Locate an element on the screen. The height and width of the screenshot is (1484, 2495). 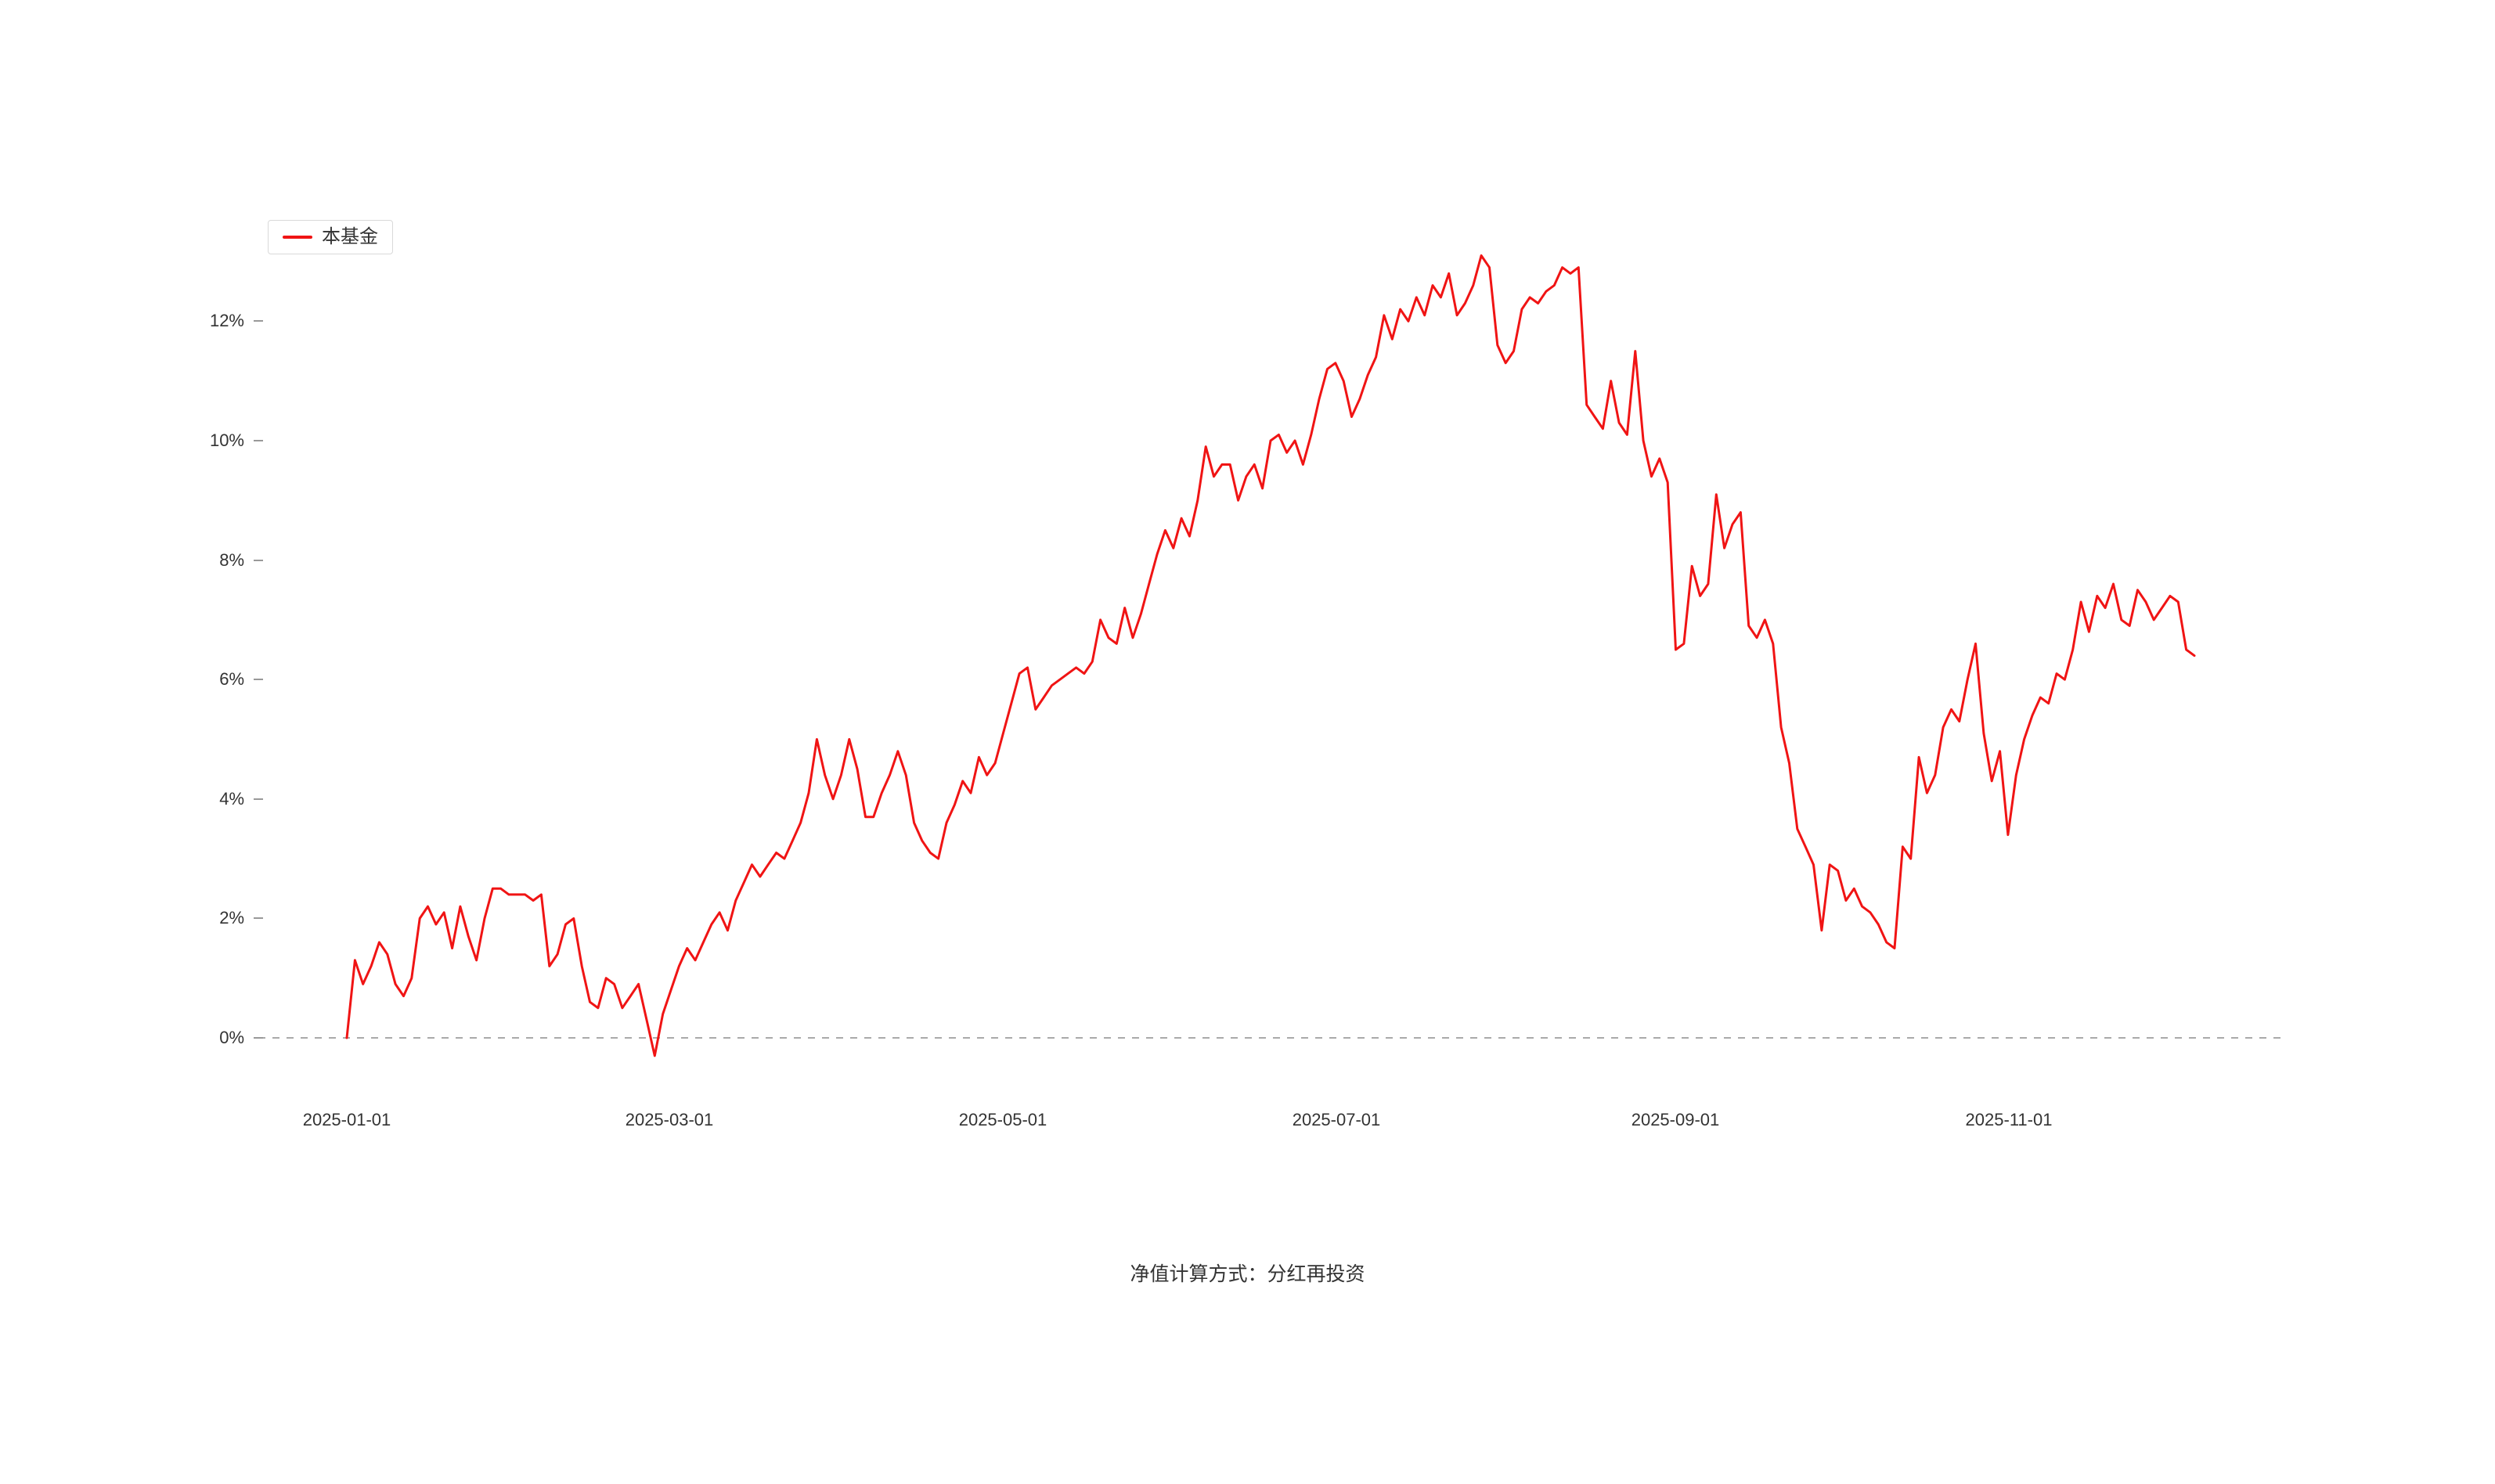
x-axis-tick-label: 2025-03-01 is located at coordinates (670, 1119).